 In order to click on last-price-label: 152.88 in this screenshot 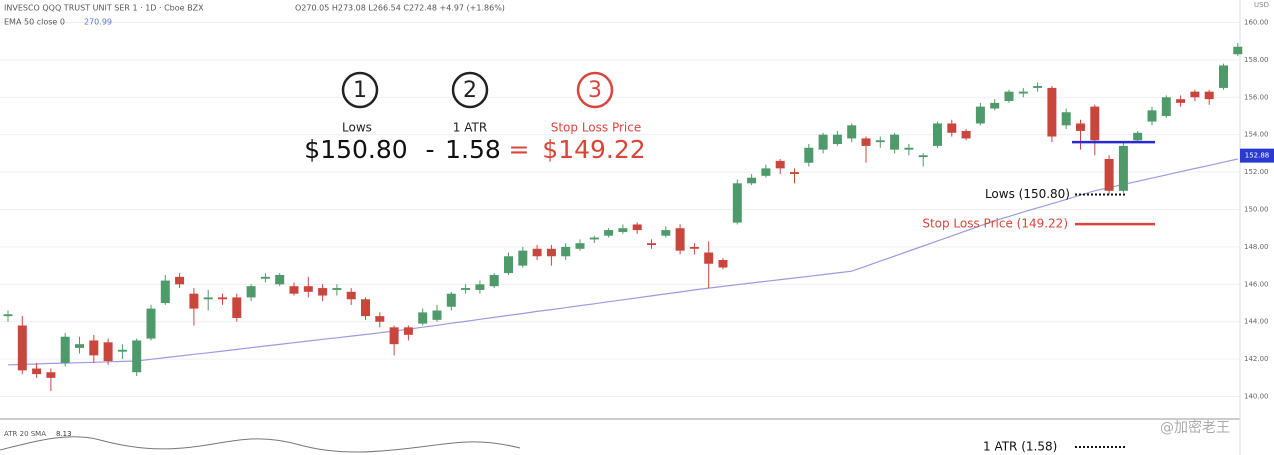, I will do `click(1257, 156)`.